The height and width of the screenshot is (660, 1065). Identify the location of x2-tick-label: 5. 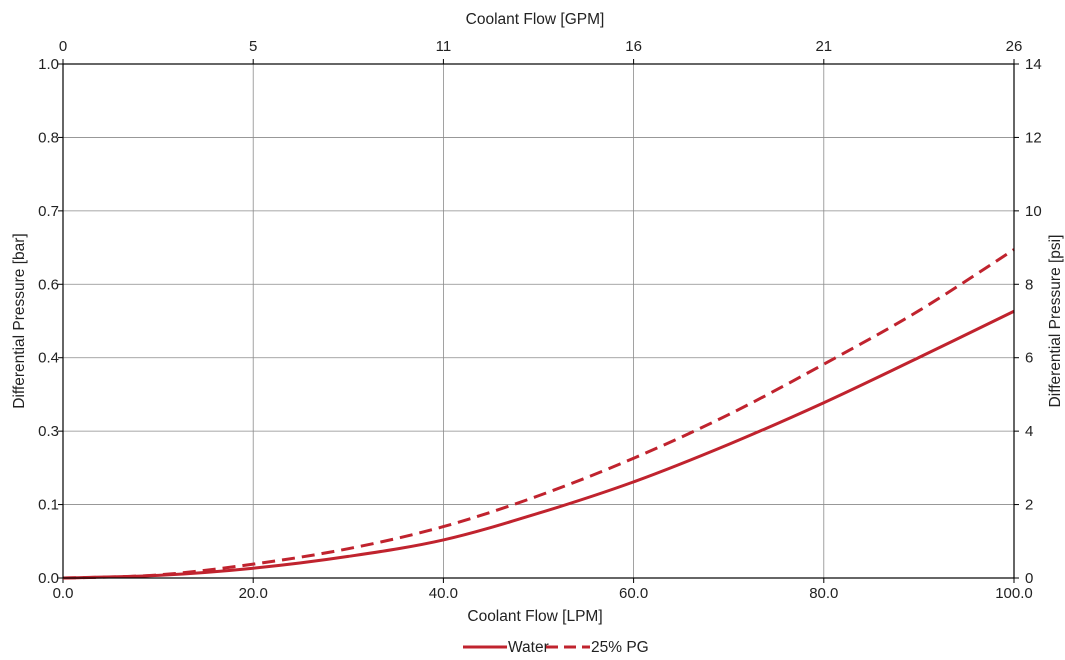
(253, 46).